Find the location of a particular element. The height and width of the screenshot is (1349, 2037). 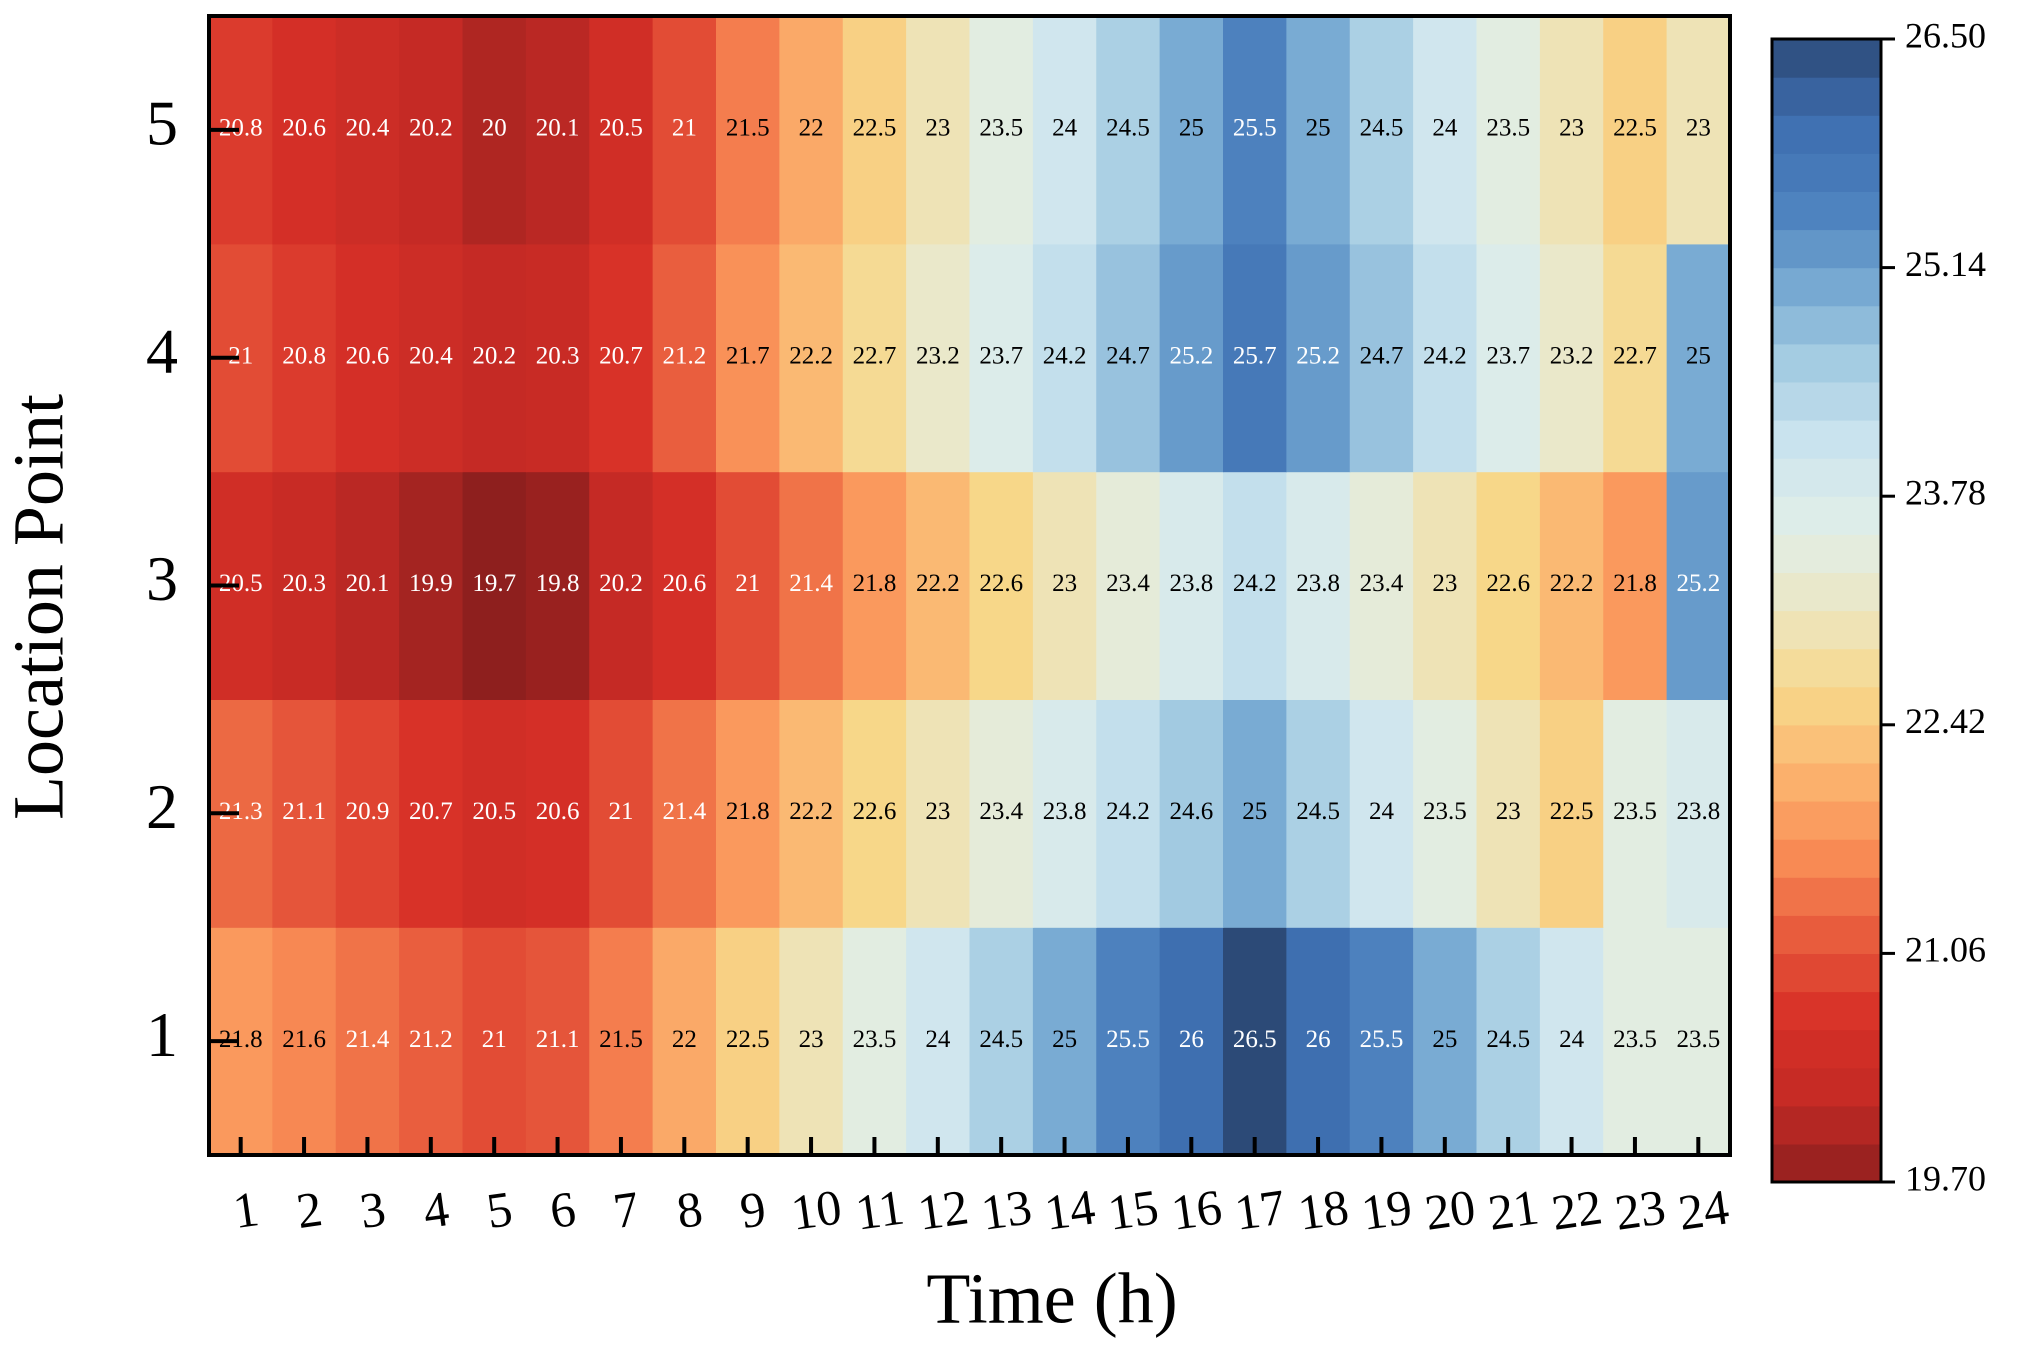

cell-label: 20 is located at coordinates (494, 128).